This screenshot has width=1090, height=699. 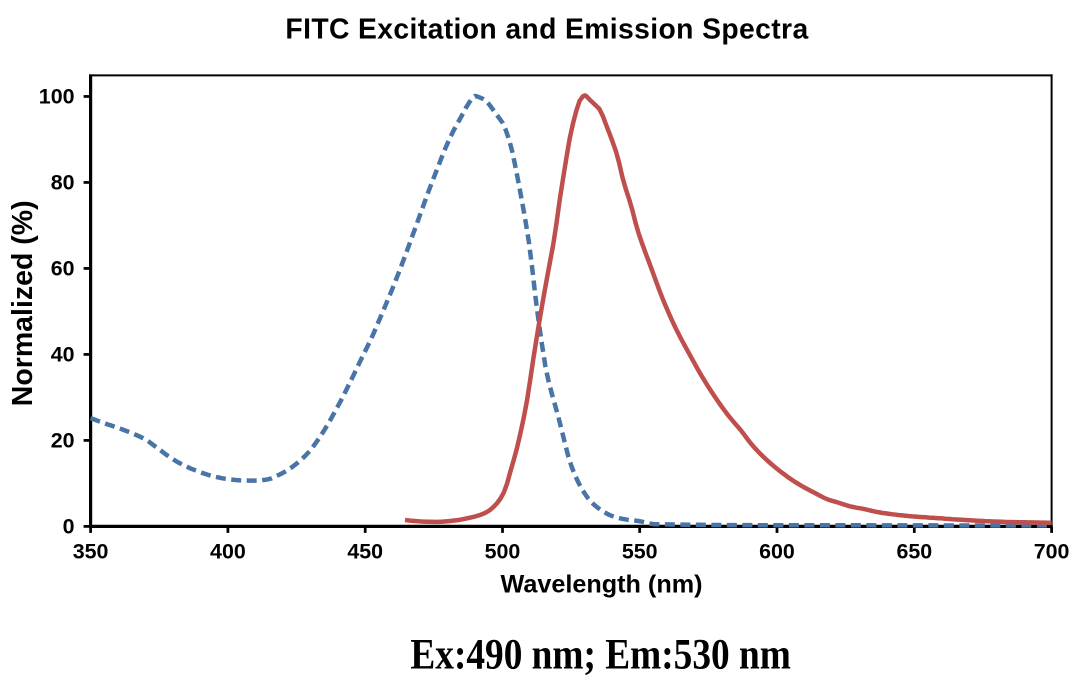 What do you see at coordinates (63, 355) in the screenshot?
I see `svg-text: 40` at bounding box center [63, 355].